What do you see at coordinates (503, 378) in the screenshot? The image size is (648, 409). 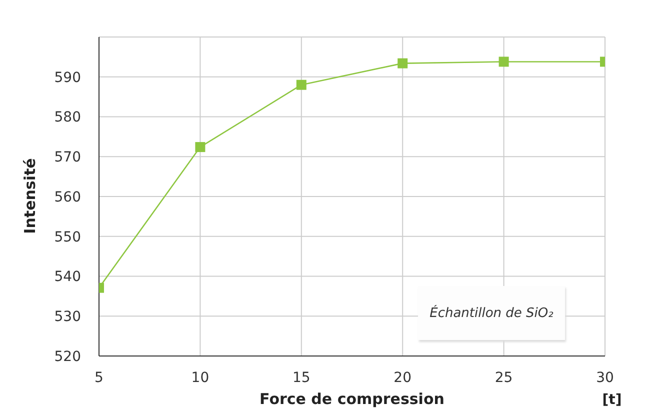 I see `x-tick-label: 25` at bounding box center [503, 378].